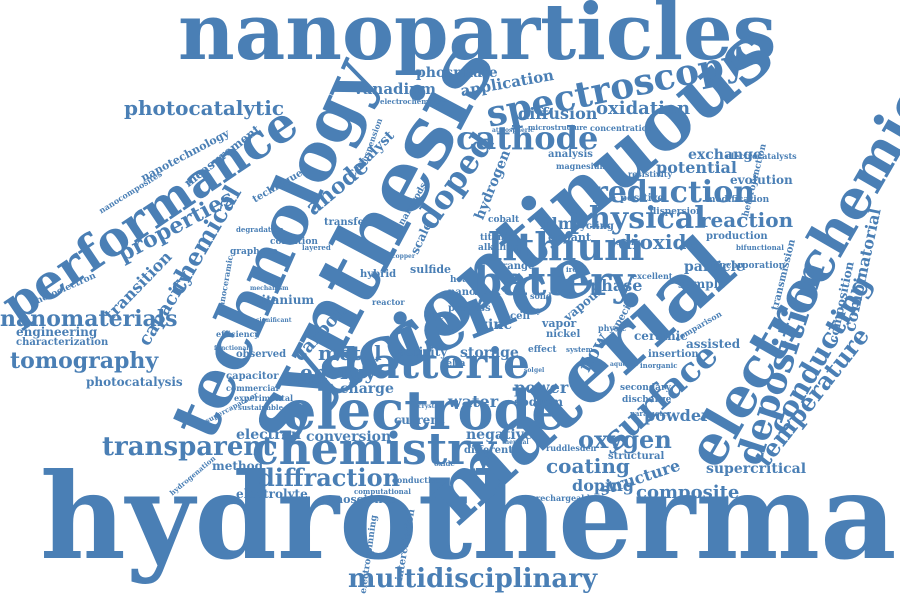  What do you see at coordinates (350, 353) in the screenshot?
I see `word-metal: metal` at bounding box center [350, 353].